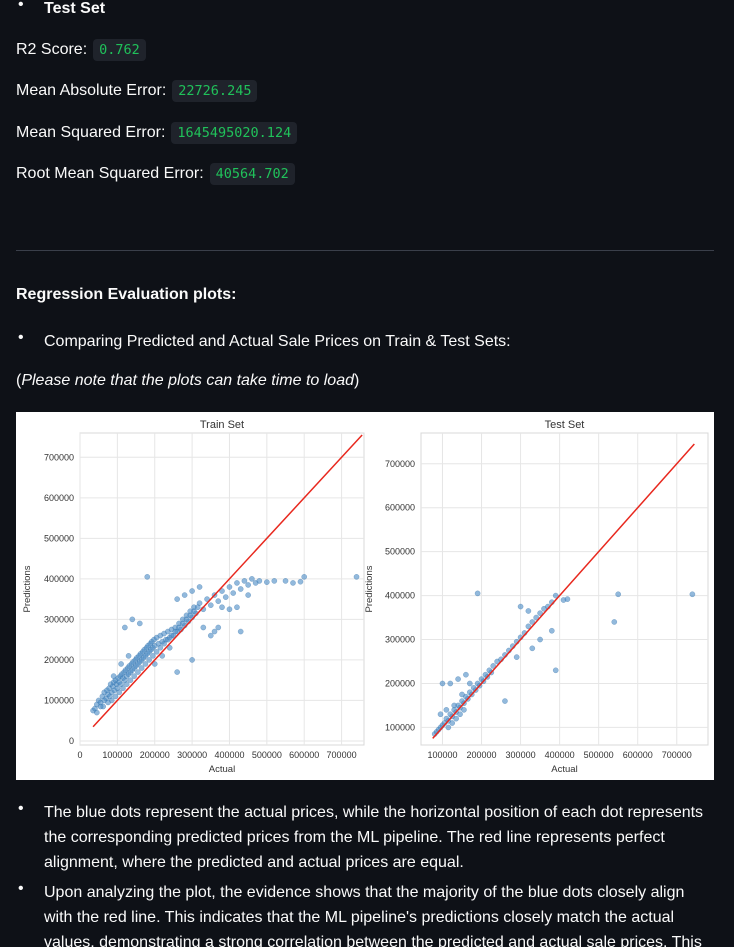  I want to click on note-close: ), so click(356, 380).